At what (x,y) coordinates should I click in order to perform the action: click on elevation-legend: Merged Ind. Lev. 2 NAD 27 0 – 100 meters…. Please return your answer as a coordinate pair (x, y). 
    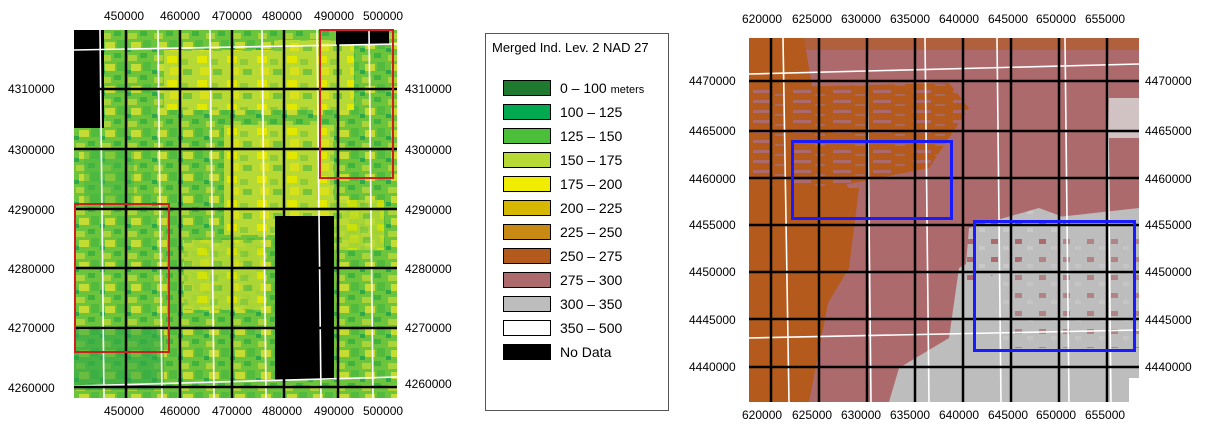
    Looking at the image, I should click on (577, 222).